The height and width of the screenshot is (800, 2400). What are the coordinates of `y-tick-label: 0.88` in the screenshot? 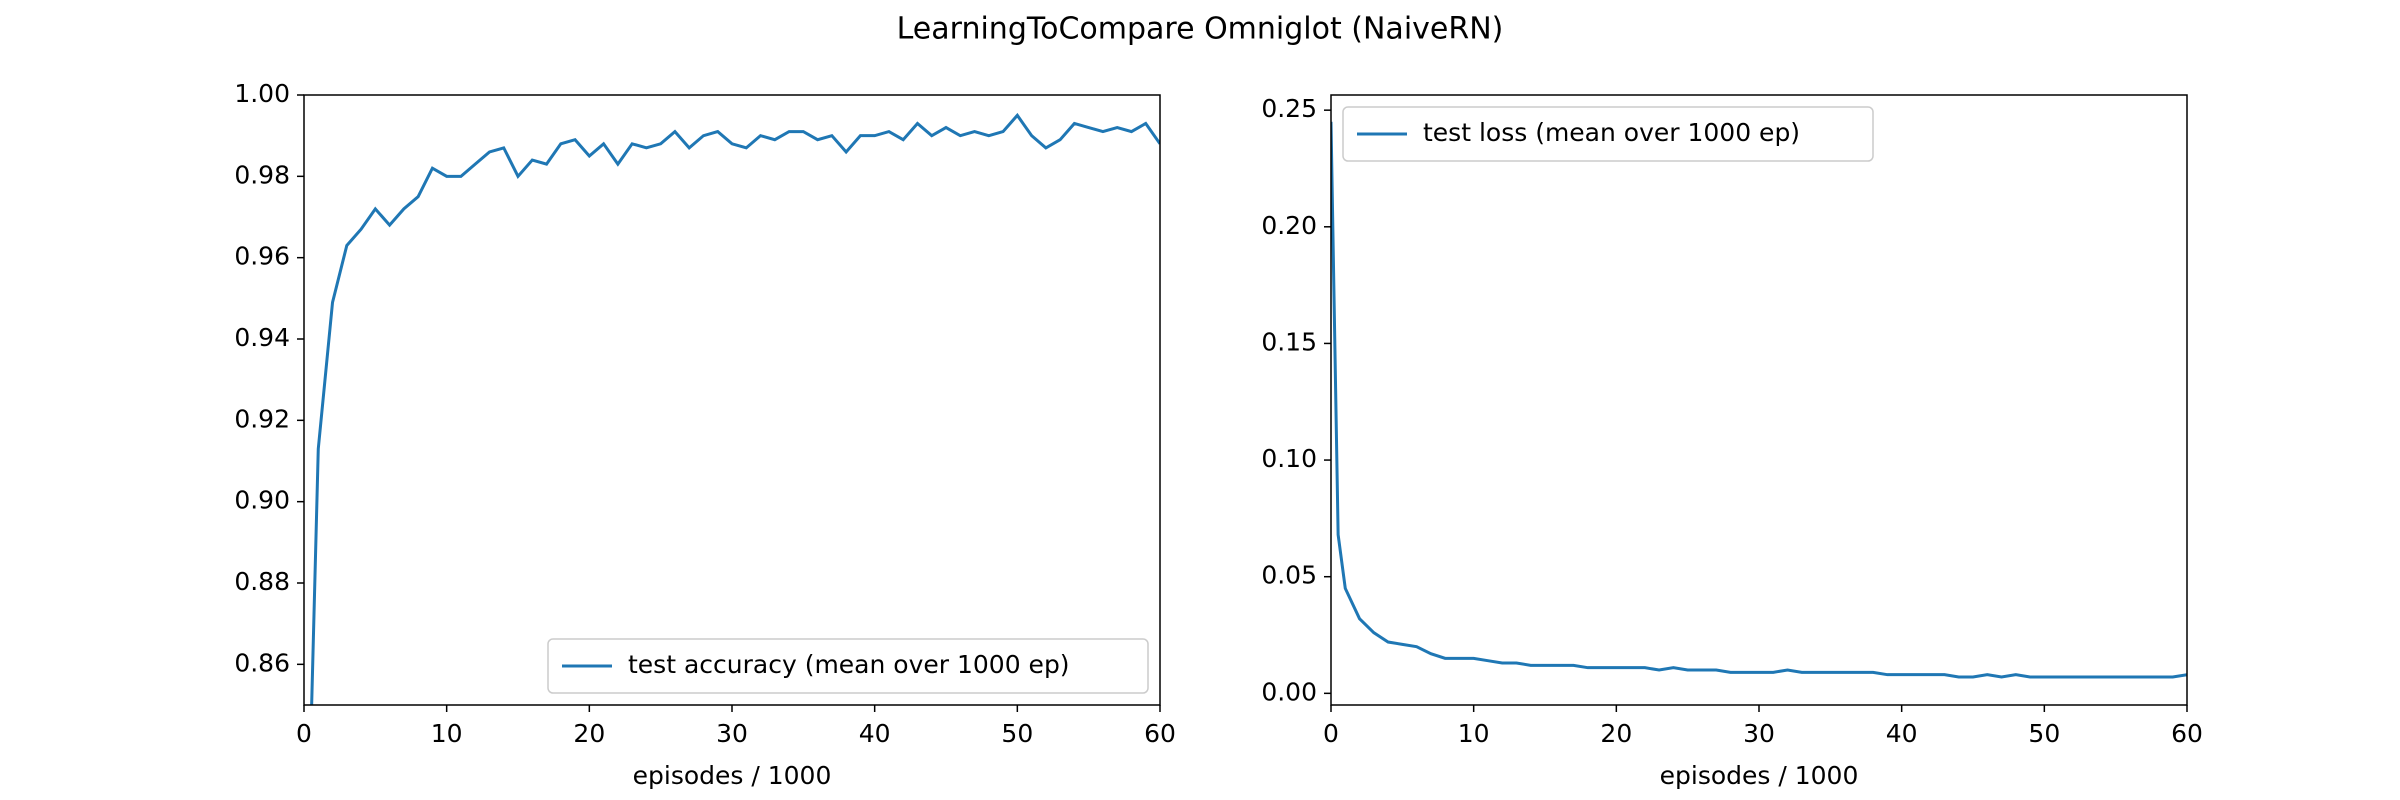 It's located at (262, 581).